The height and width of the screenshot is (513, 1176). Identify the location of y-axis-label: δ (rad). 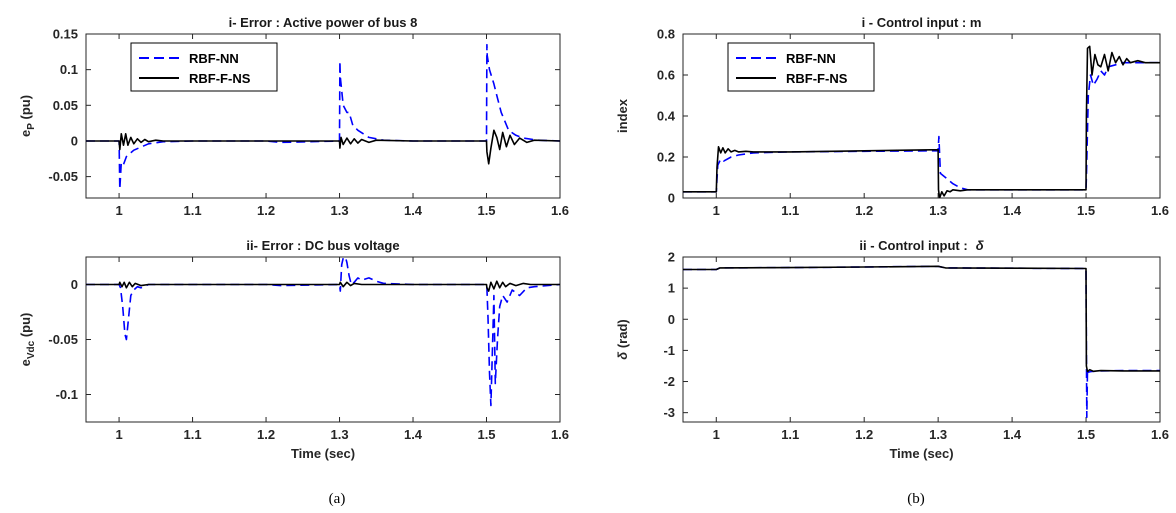
(622, 339).